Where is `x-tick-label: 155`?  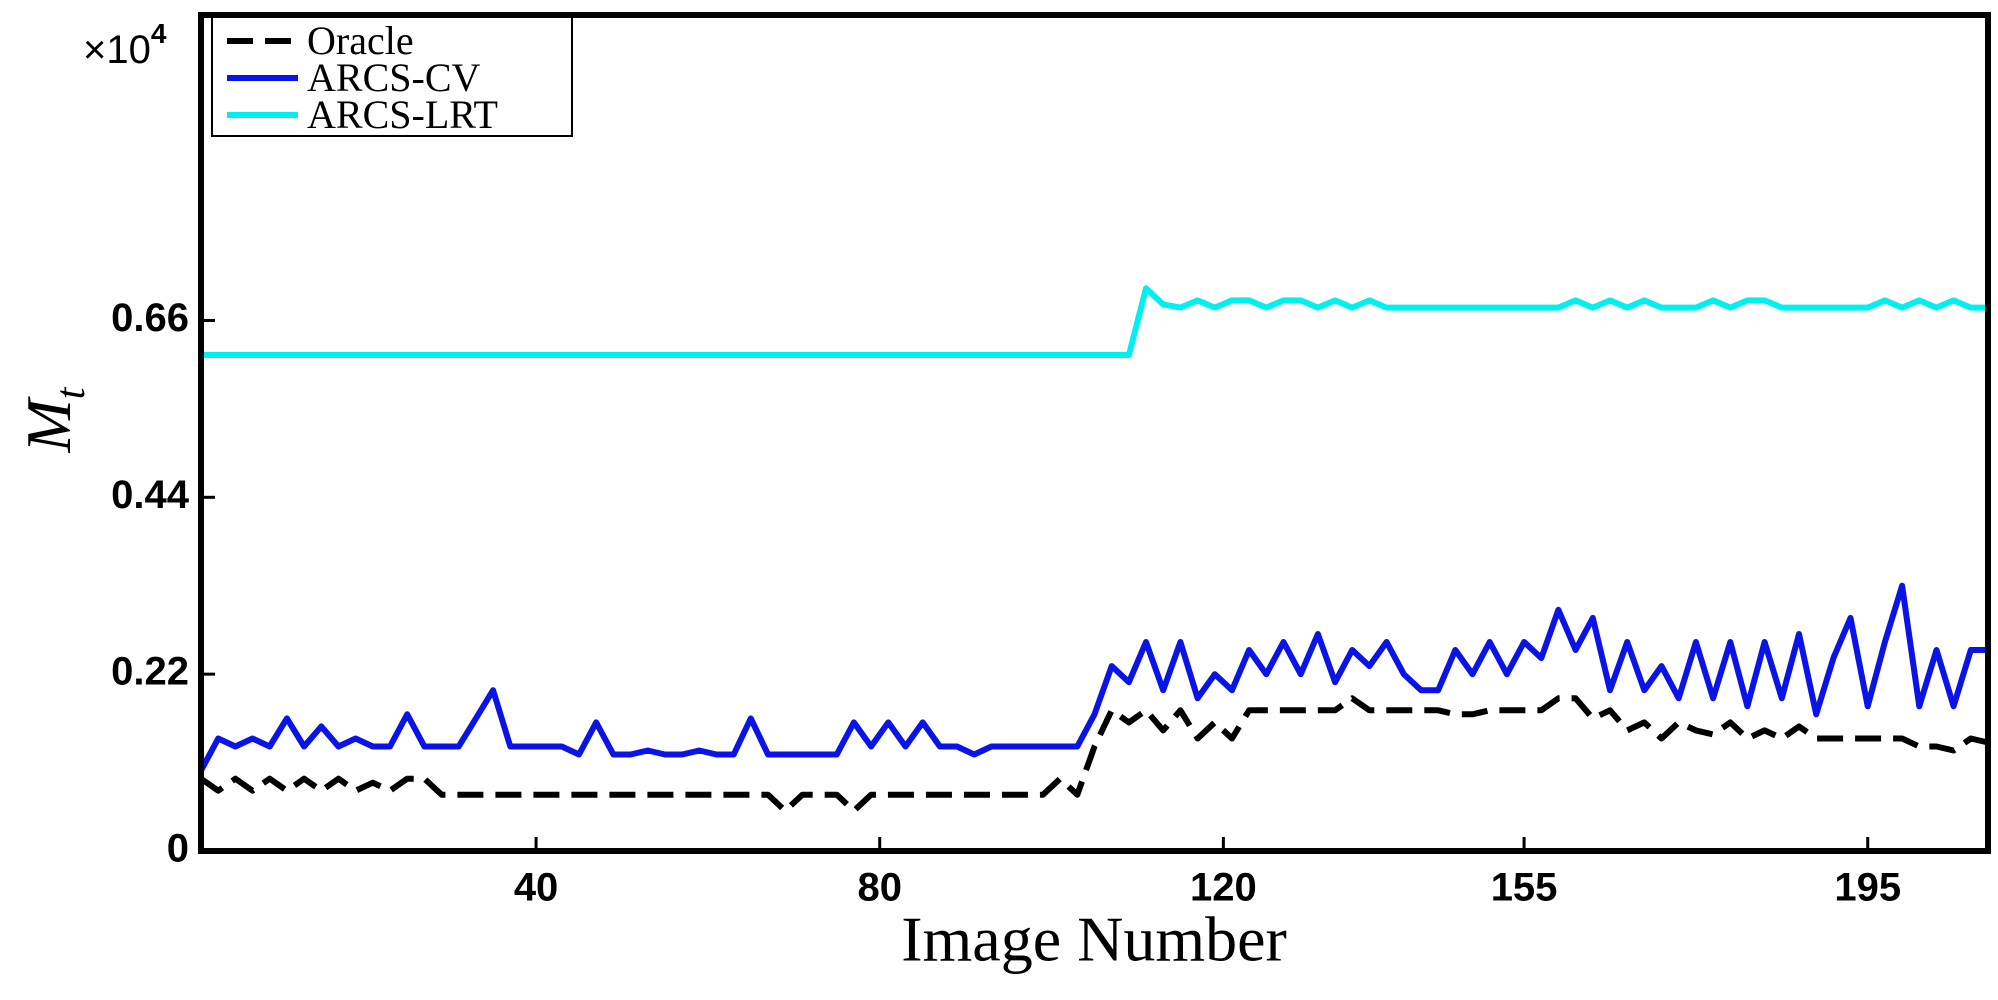 x-tick-label: 155 is located at coordinates (1524, 888).